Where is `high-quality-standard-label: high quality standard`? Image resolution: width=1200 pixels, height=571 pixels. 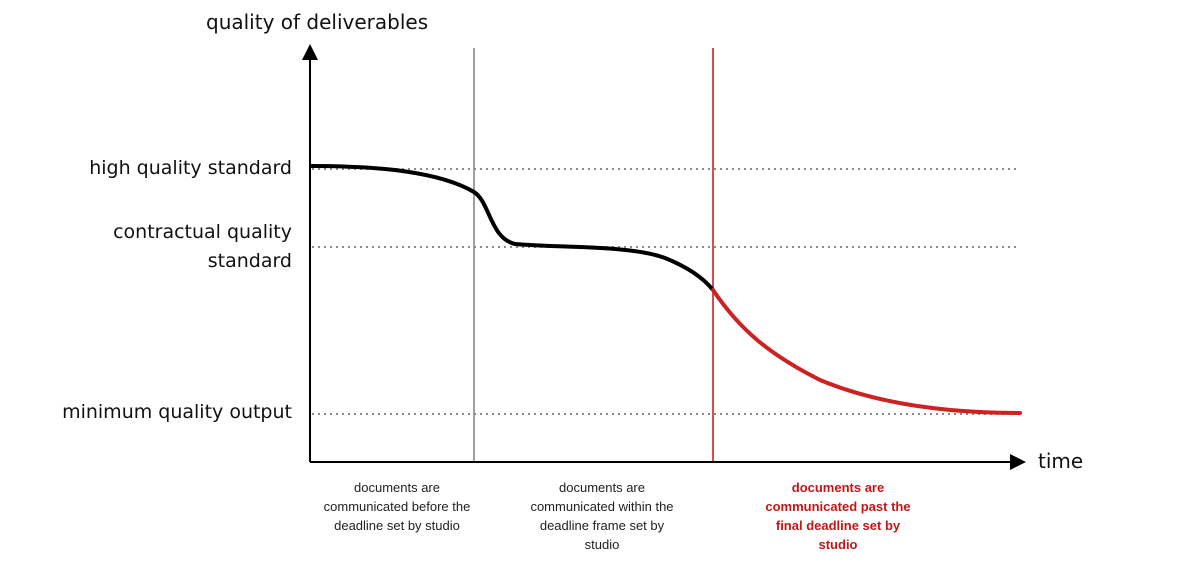 high-quality-standard-label: high quality standard is located at coordinates (190, 168).